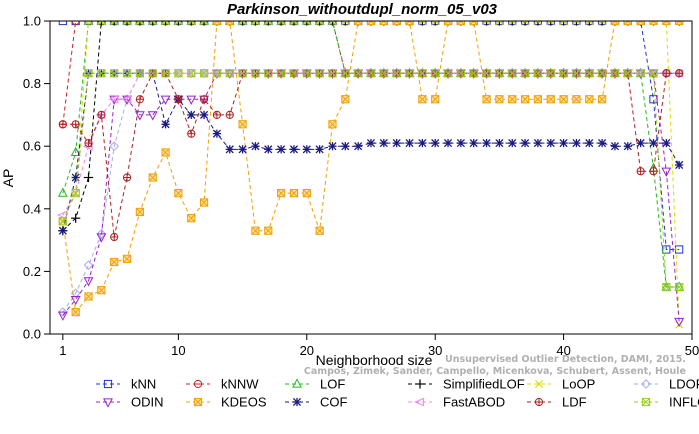 Image resolution: width=699 pixels, height=434 pixels. I want to click on x-axis: 1 10 20 30 40 50, so click(379, 346).